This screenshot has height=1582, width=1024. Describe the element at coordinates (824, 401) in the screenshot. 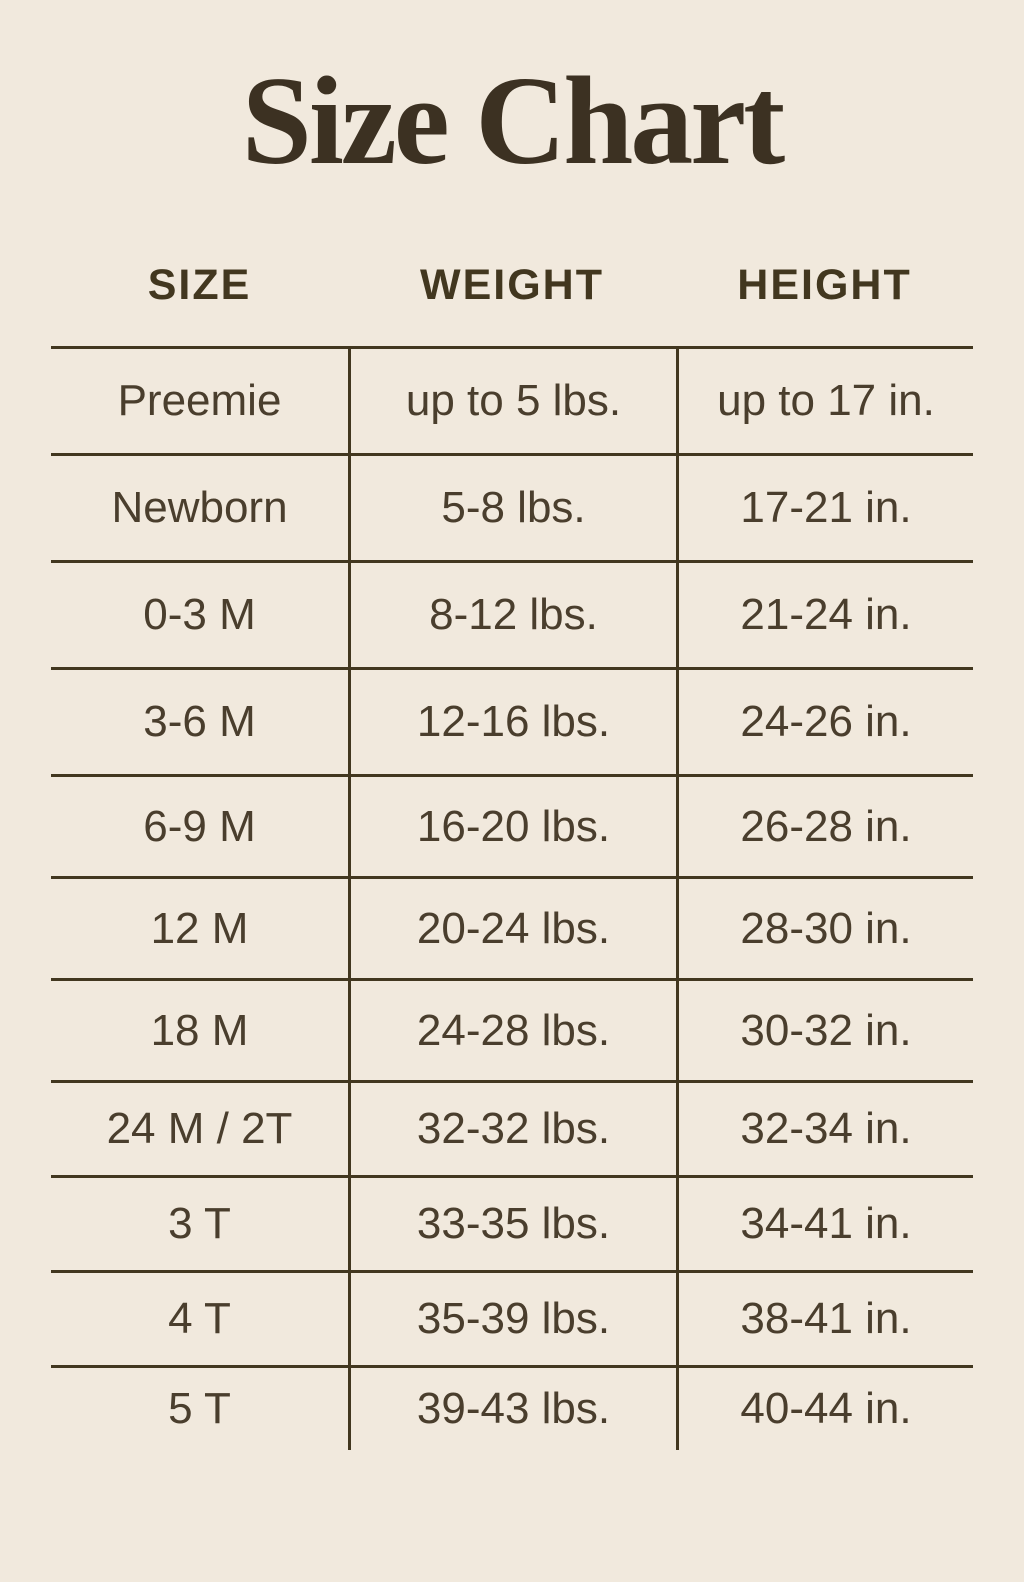

I see `cell-height: up to 17 in.` at that location.